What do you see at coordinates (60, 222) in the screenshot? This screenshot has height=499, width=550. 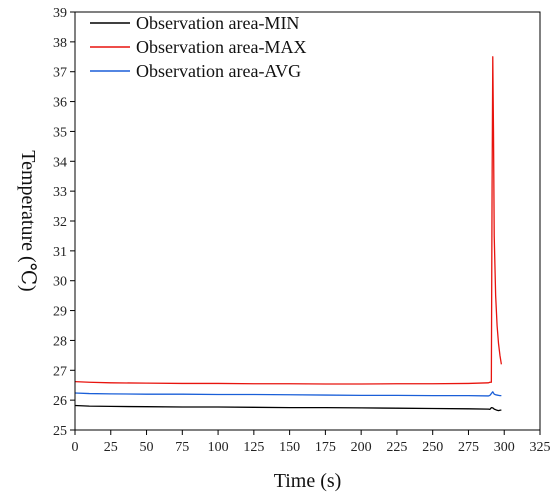 I see `y-tick-label: 32` at bounding box center [60, 222].